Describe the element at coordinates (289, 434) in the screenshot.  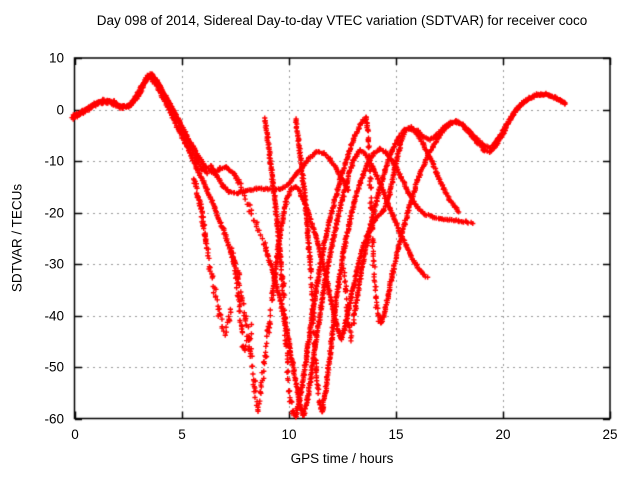
I see `x-tick-label: 10` at that location.